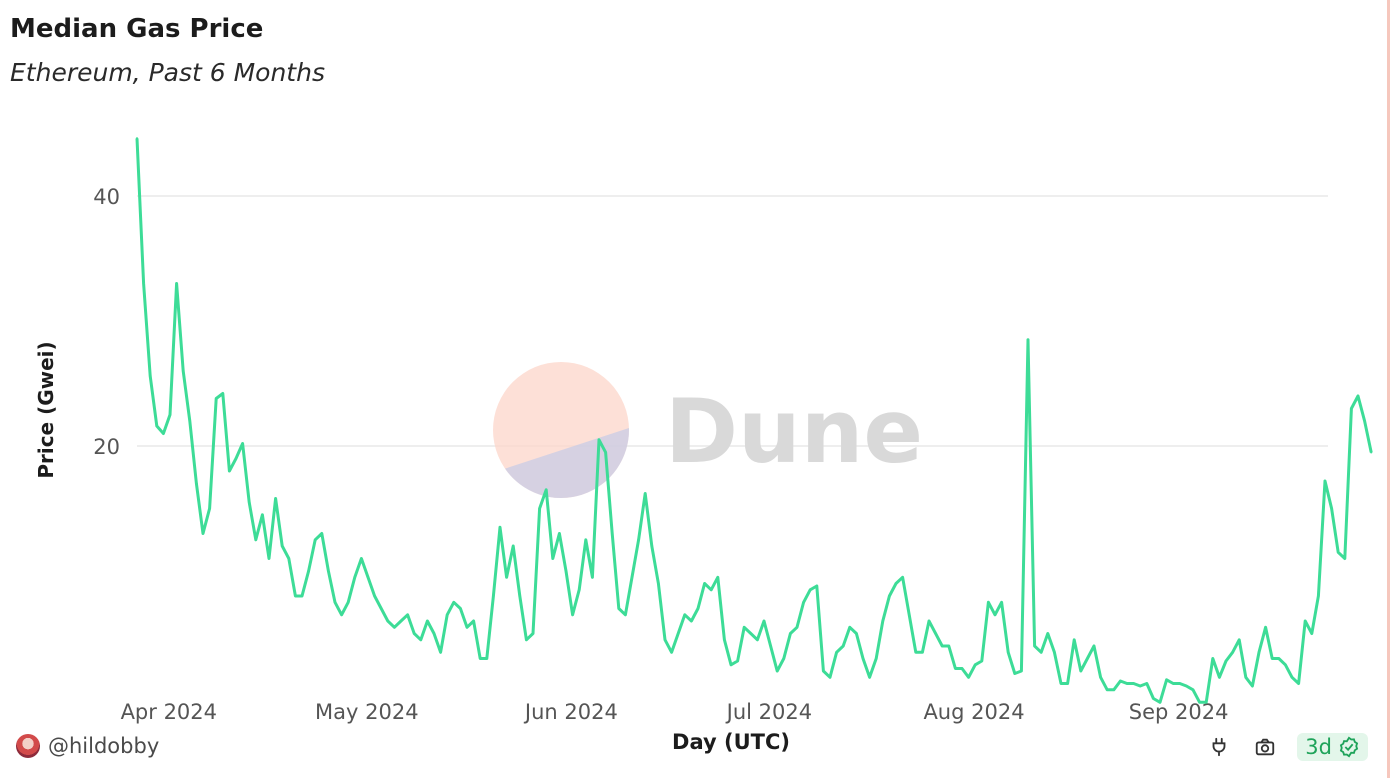 This screenshot has width=1390, height=778. I want to click on plug-icon, so click(1219, 747).